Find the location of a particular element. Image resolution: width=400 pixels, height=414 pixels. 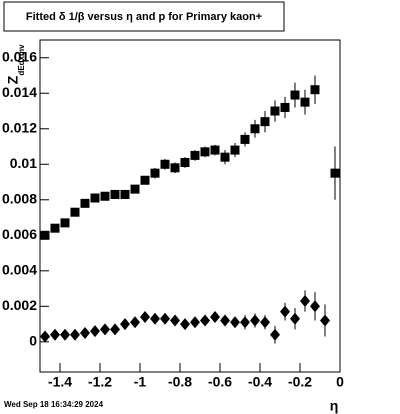

y-tick-label: 0.014 is located at coordinates (19, 92).